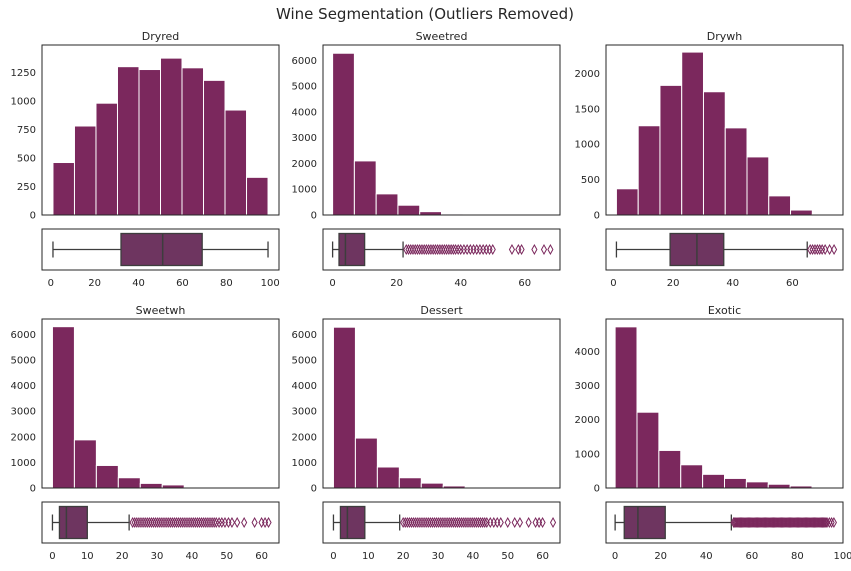 This screenshot has width=851, height=571. Describe the element at coordinates (161, 249) in the screenshot. I see `box-iqr` at that location.